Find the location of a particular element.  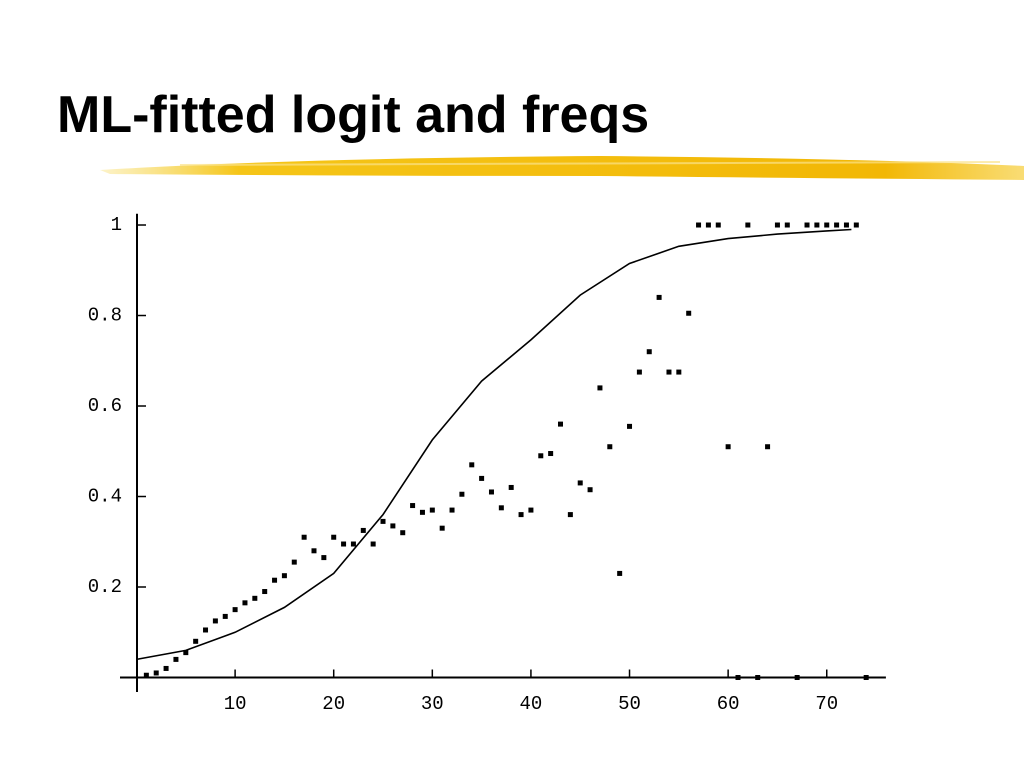

brush-highlight is located at coordinates (590, 163).